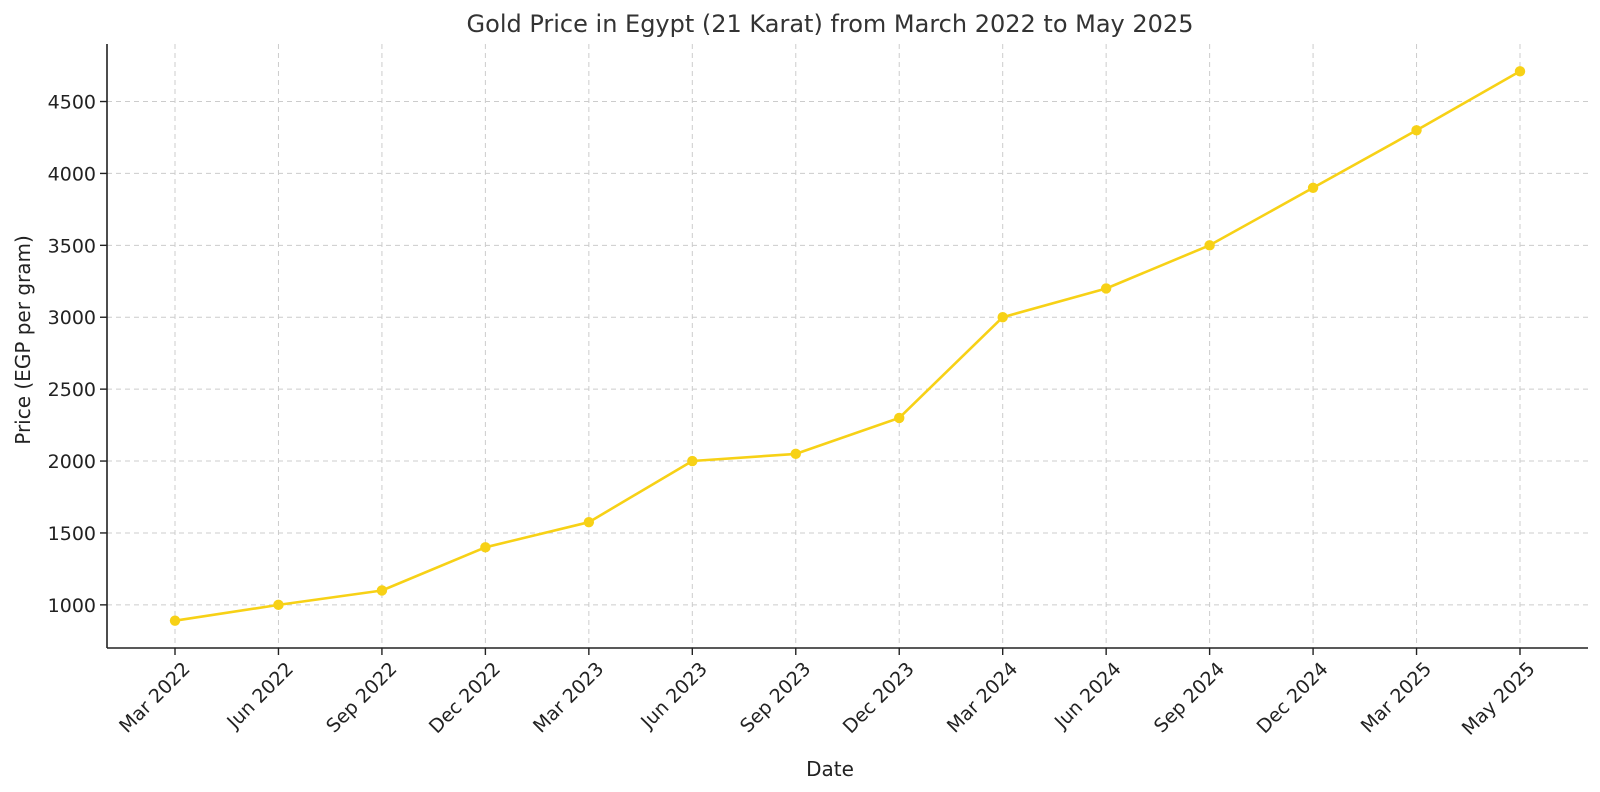 This screenshot has width=1600, height=792. I want to click on x-tick-label: Jun 2024, so click(1088, 696).